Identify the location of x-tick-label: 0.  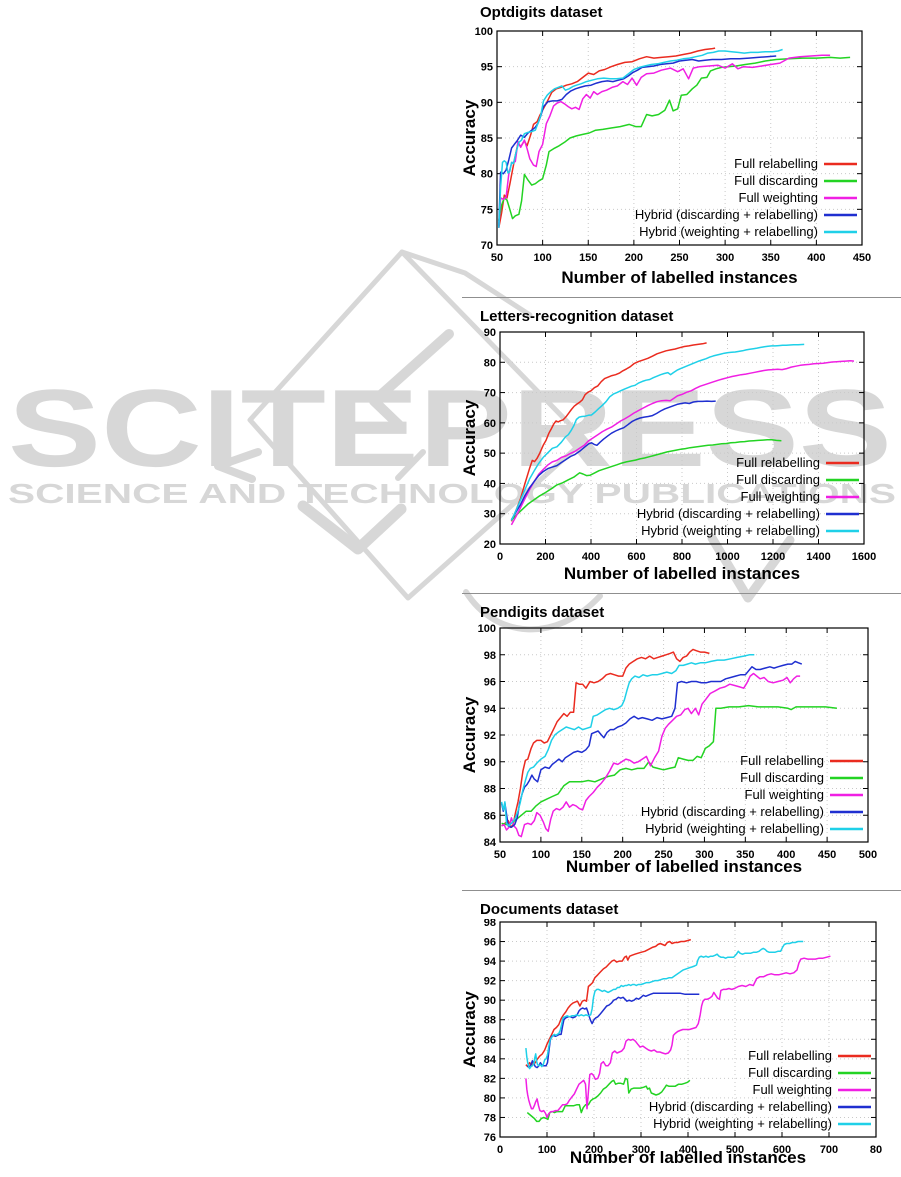
(500, 557).